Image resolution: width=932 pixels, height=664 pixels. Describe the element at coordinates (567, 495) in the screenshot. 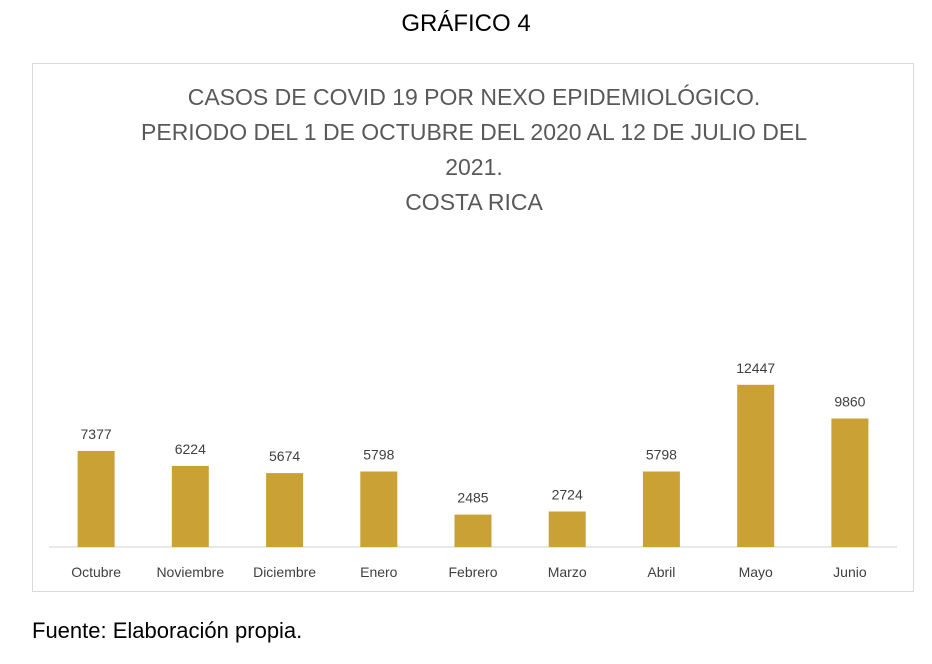

I see `data-label-marzo: 2724` at that location.